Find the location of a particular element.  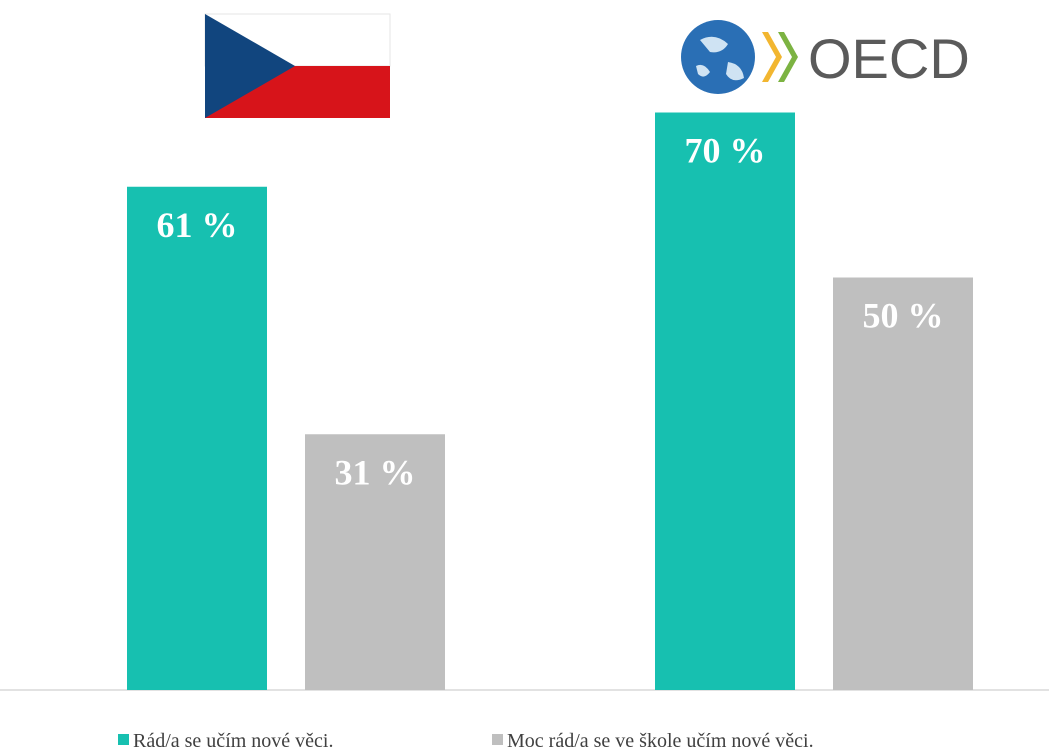

legend-label: Rád/a se učím nové věci. is located at coordinates (233, 741).